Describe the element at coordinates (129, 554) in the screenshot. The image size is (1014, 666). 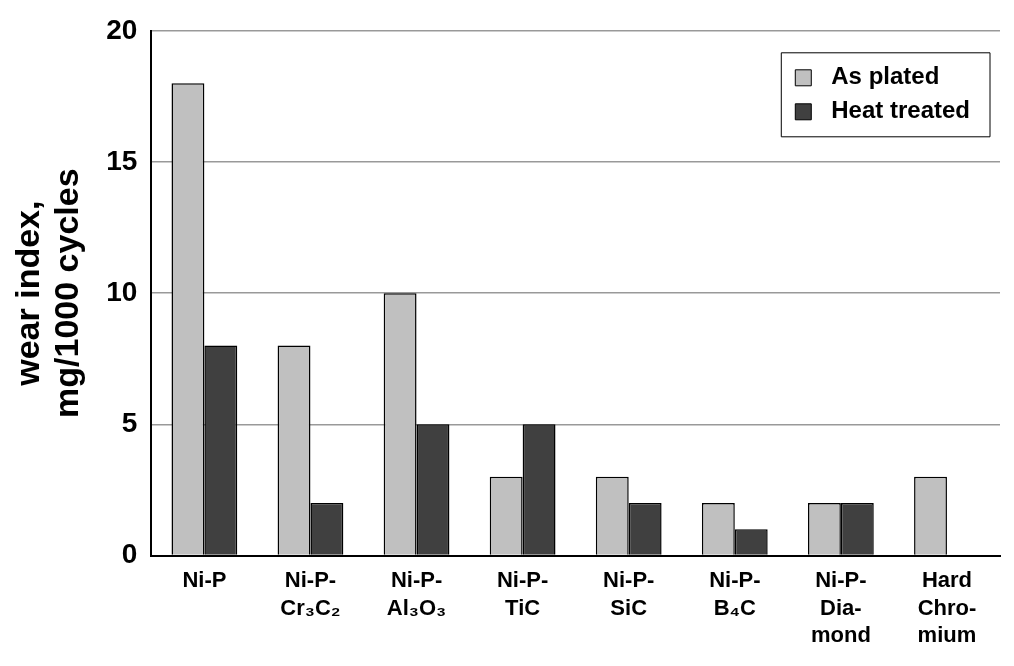
I see `y-tick-label: 0` at that location.